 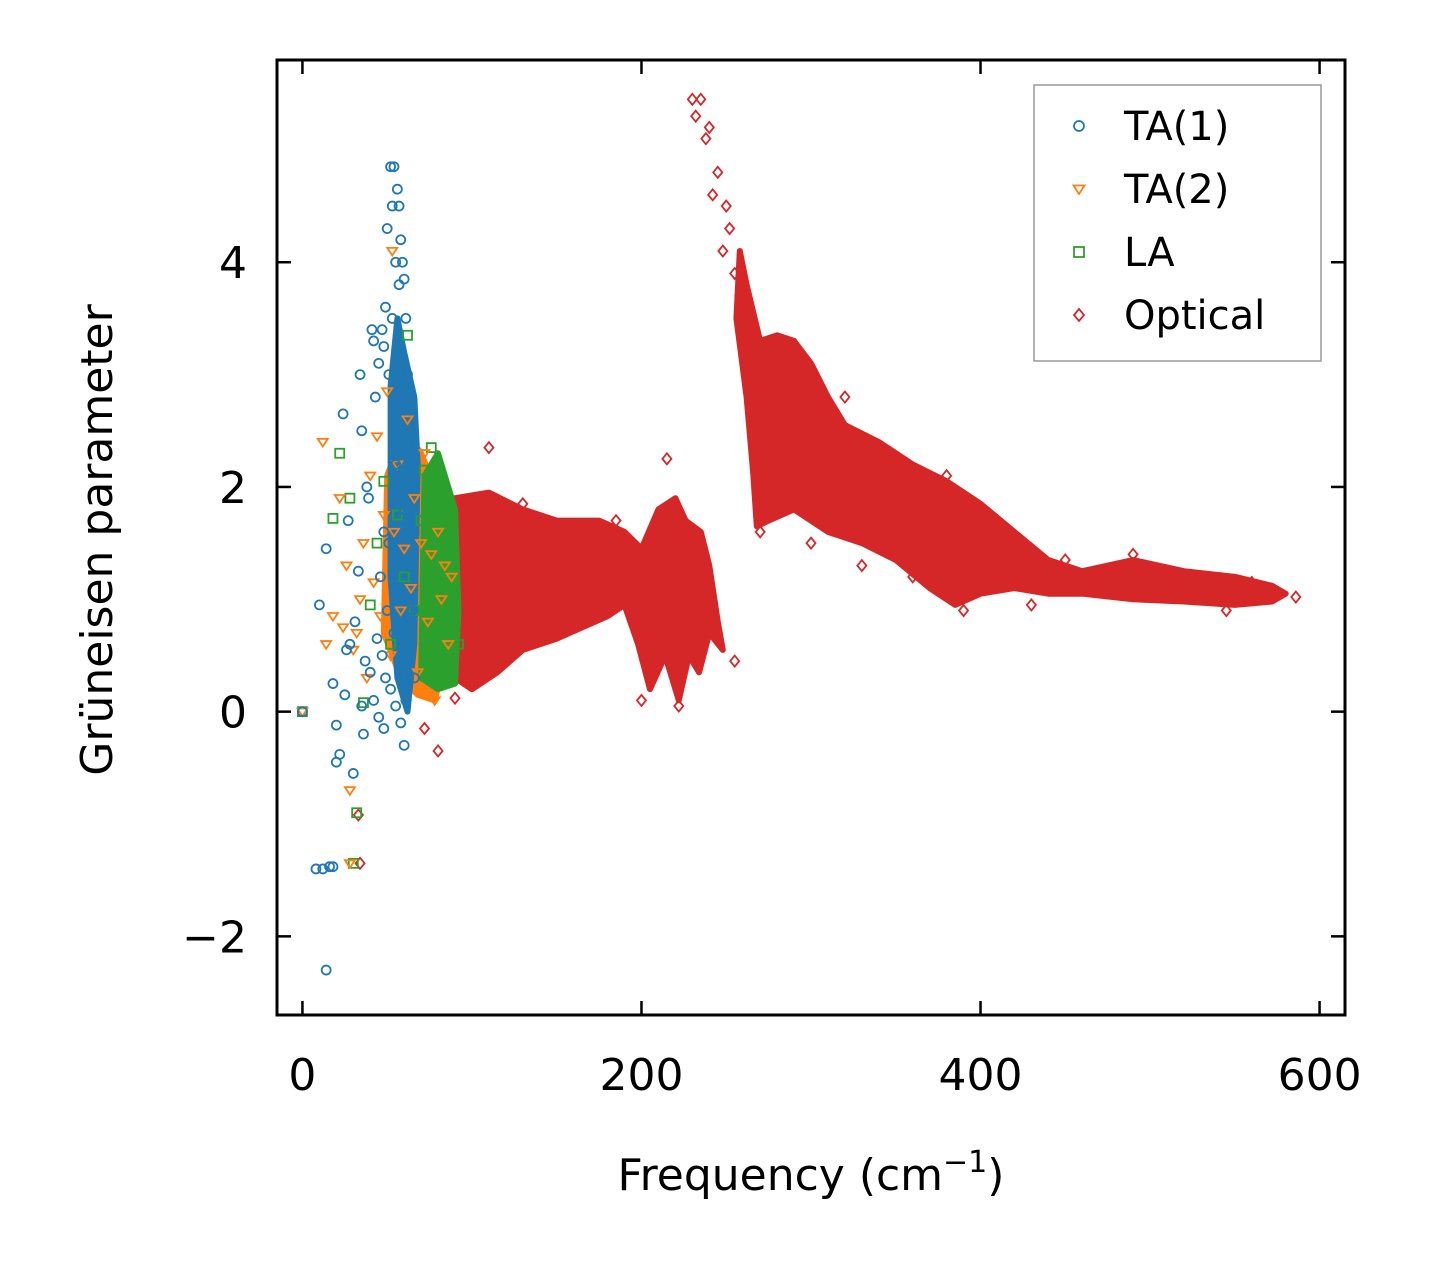 I want to click on y-tick-label: 0, so click(x=233, y=713).